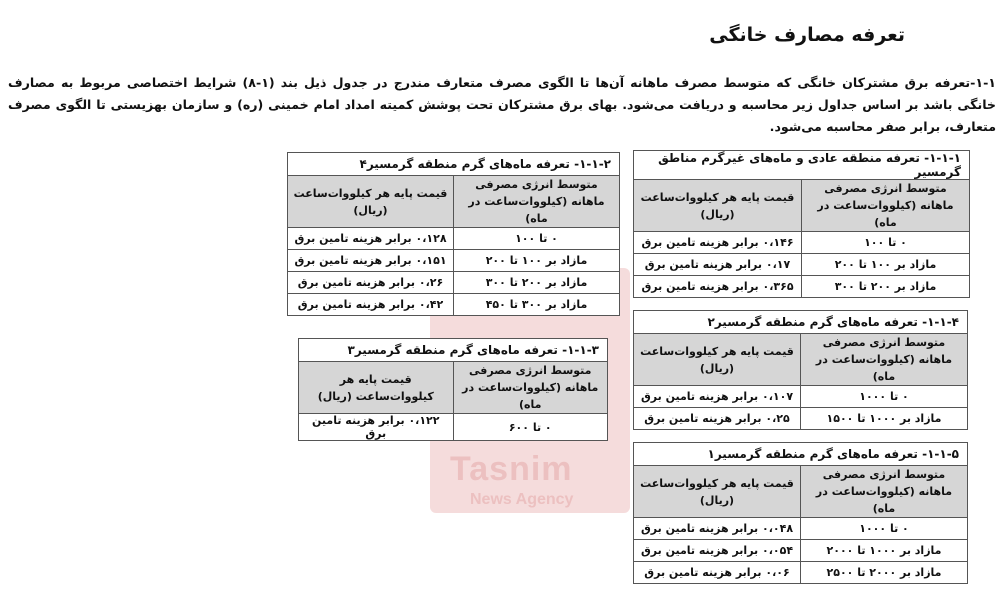 The width and height of the screenshot is (1008, 616). What do you see at coordinates (511, 469) in the screenshot?
I see `watermark-text: Tasnim` at bounding box center [511, 469].